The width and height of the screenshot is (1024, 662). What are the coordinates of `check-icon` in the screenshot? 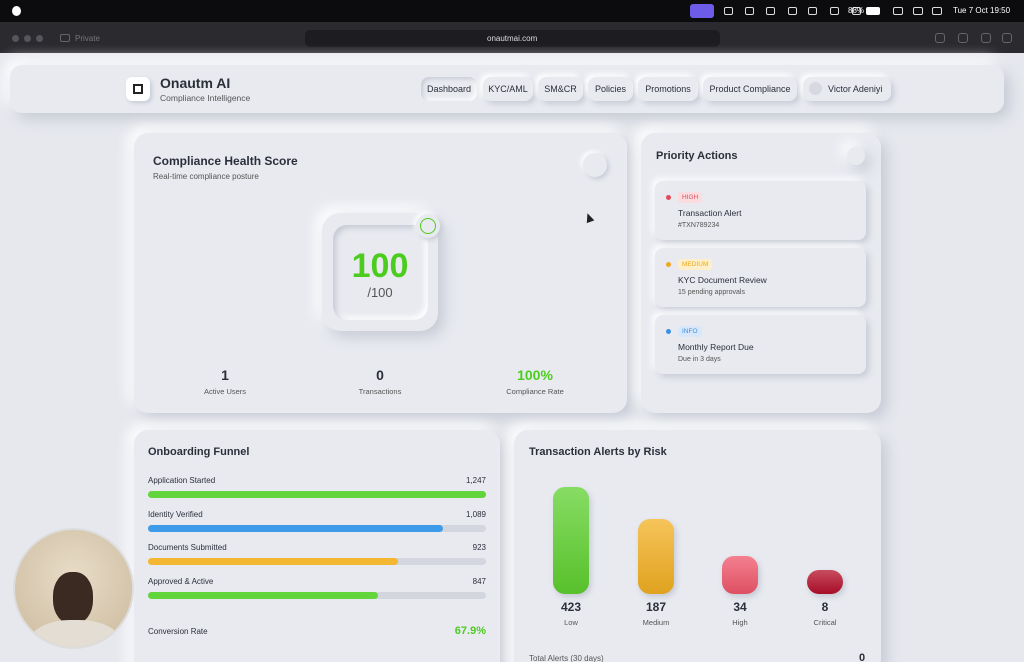 It's located at (428, 226).